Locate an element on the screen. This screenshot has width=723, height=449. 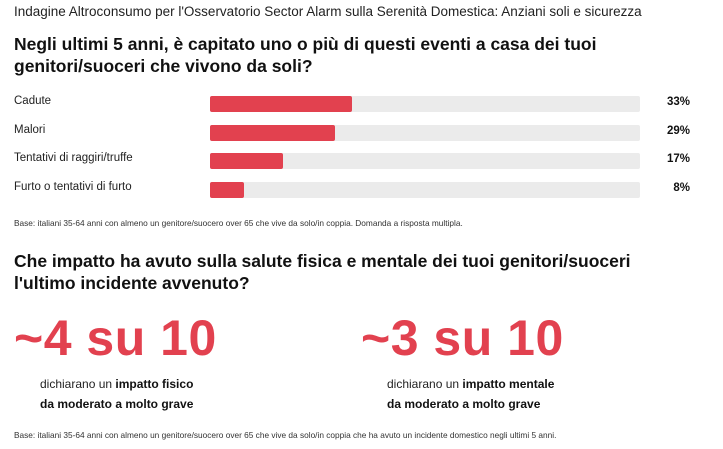
bar-row: Cadute 33% is located at coordinates (359, 107).